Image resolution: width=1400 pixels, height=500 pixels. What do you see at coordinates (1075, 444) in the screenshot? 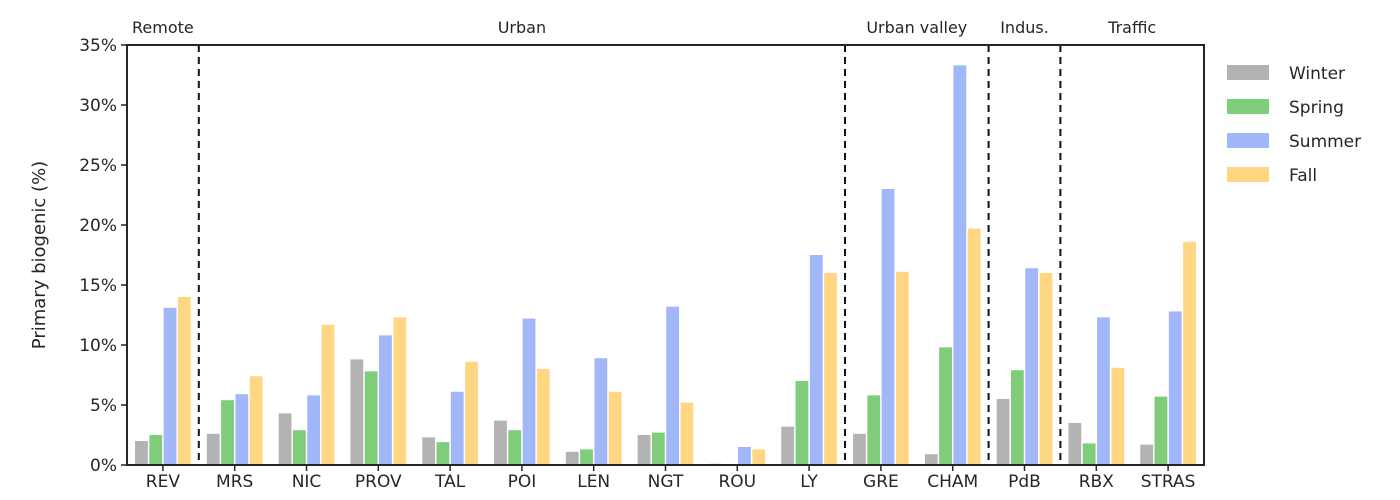
I see `bar-winter-rbx` at bounding box center [1075, 444].